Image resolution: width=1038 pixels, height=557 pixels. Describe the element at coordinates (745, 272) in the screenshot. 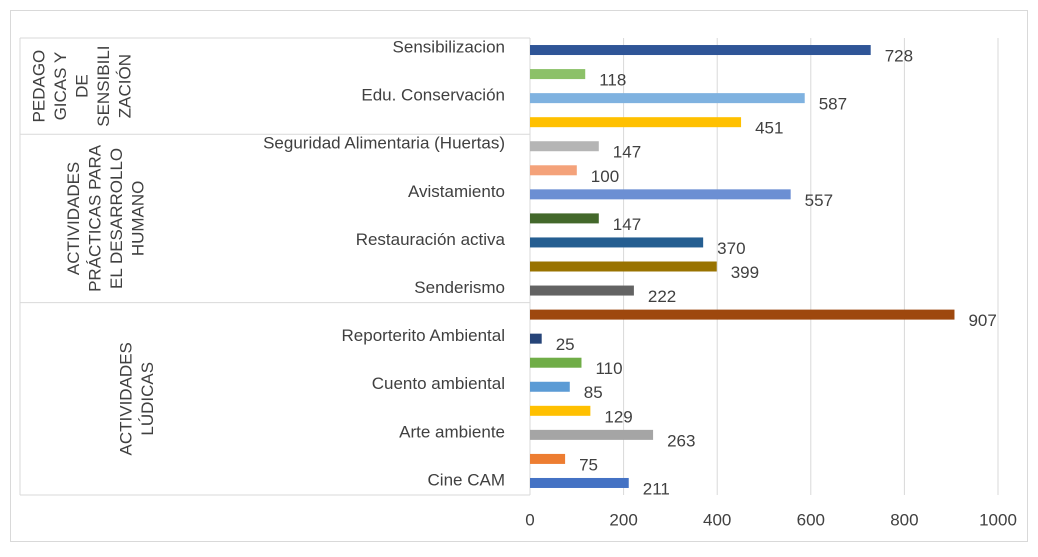

I see `value-label: 399` at that location.